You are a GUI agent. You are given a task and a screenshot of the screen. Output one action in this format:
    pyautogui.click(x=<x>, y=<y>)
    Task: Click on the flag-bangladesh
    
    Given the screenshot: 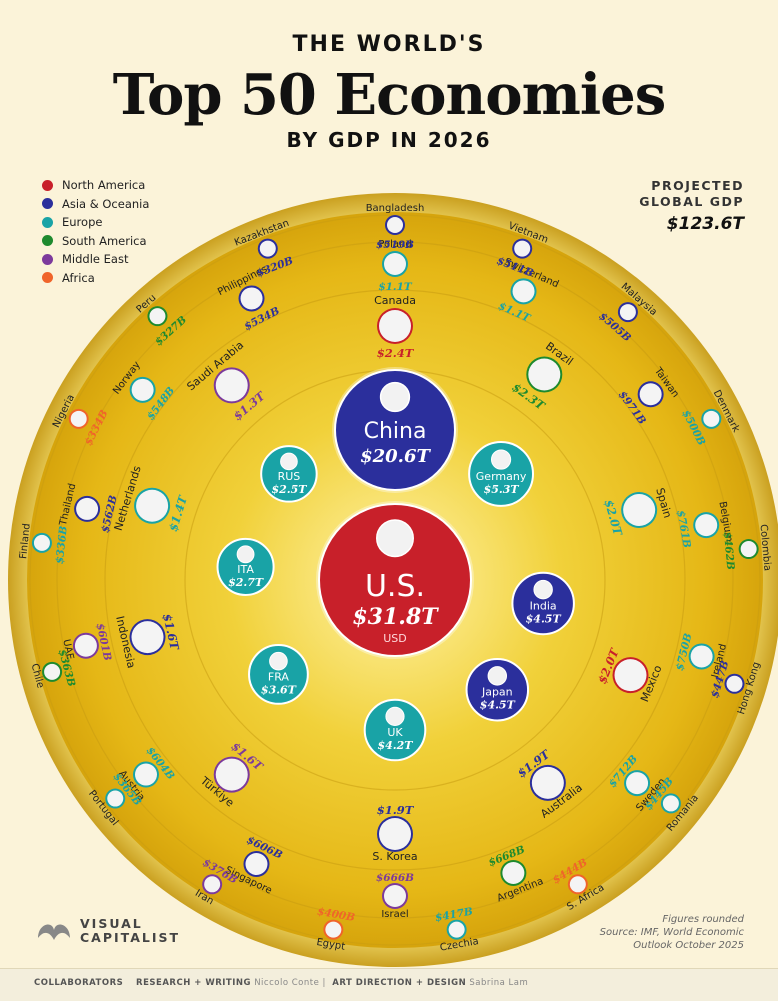 What is the action you would take?
    pyautogui.click(x=395, y=225)
    